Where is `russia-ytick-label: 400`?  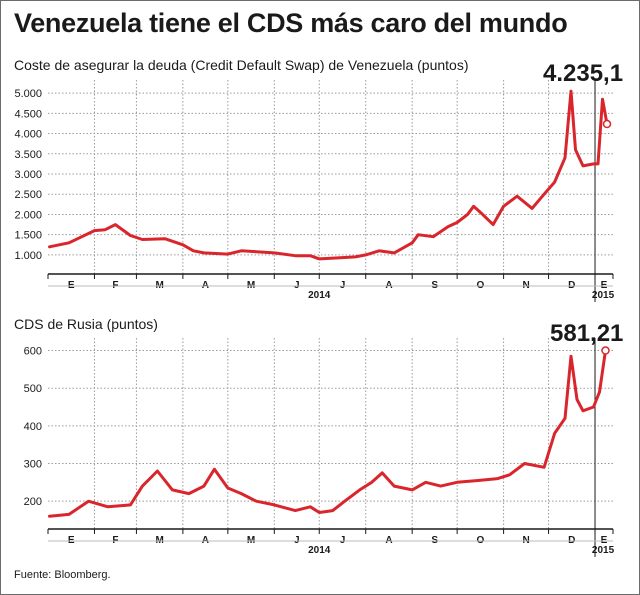
russia-ytick-label: 400 is located at coordinates (33, 427).